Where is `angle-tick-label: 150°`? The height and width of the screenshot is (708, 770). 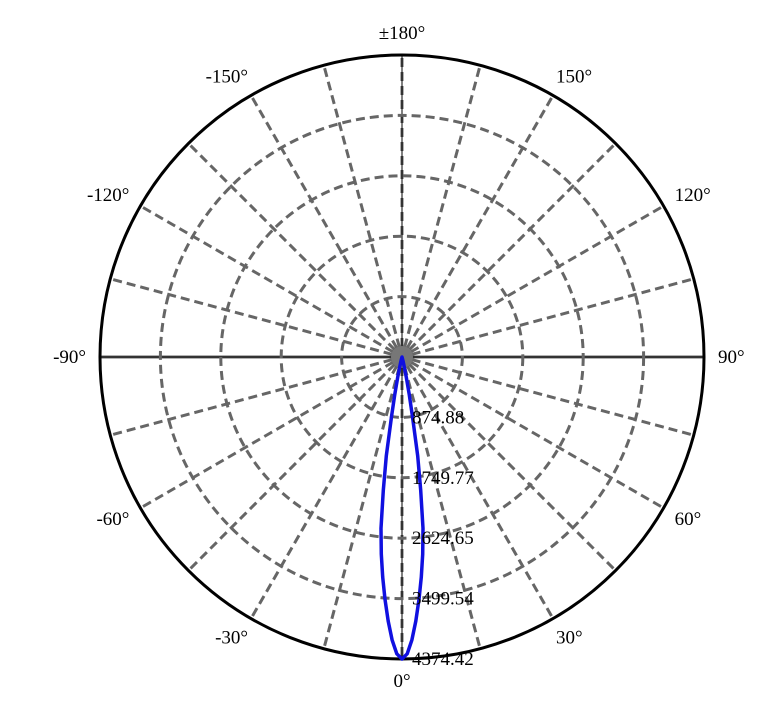
angle-tick-label: 150° is located at coordinates (574, 76).